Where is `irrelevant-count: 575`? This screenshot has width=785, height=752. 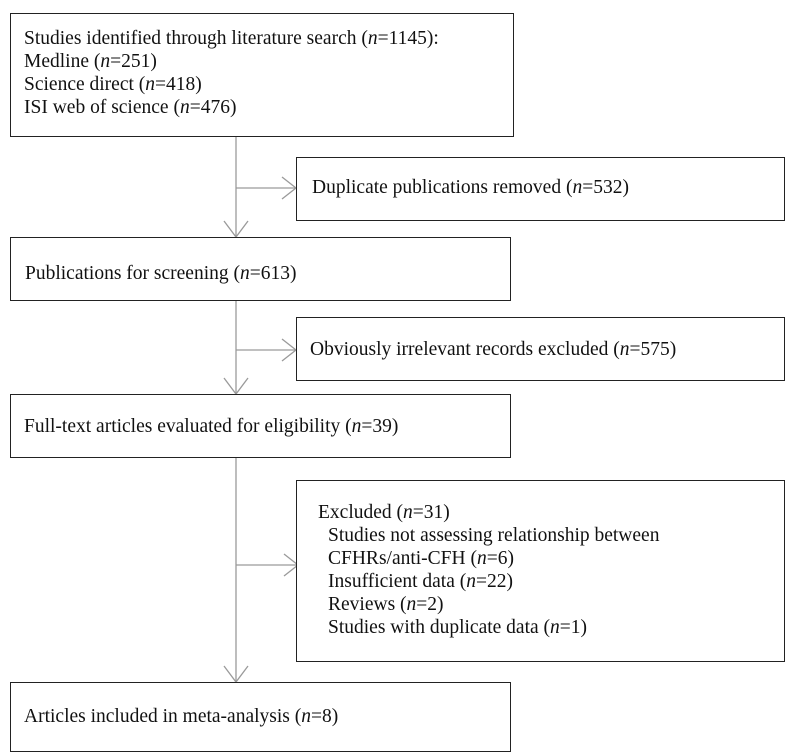 irrelevant-count: 575 is located at coordinates (655, 349).